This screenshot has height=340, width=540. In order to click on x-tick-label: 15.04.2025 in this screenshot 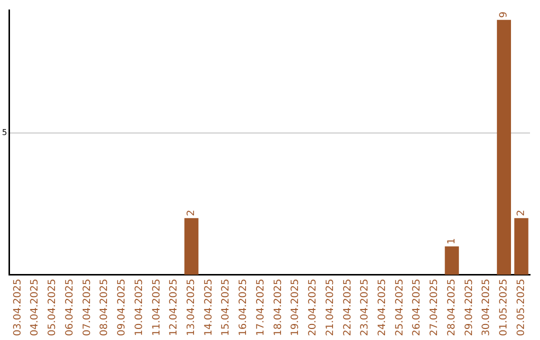, I will do `click(226, 307)`.